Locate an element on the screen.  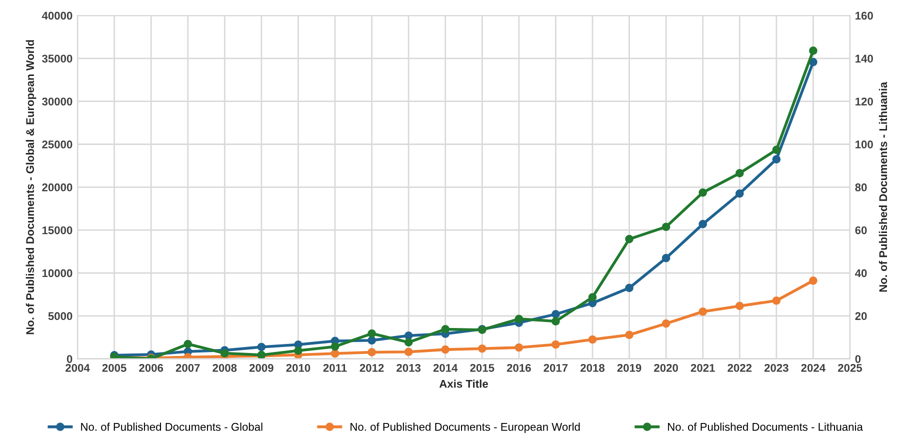
x-tick-label: 2013 is located at coordinates (408, 368).